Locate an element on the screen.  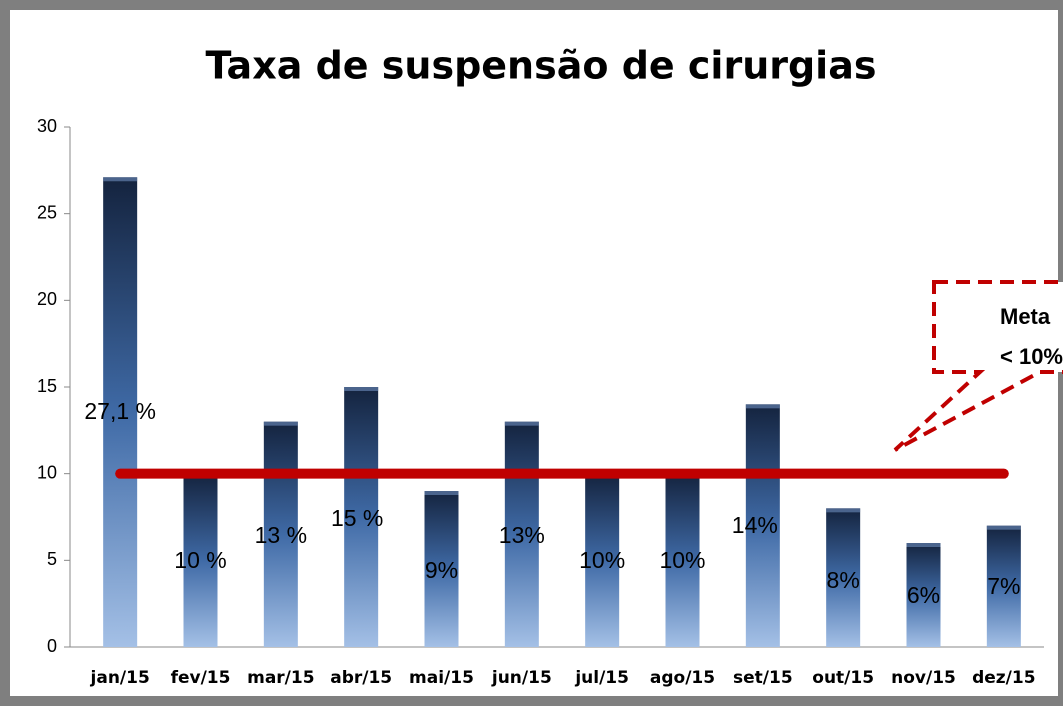
y-tick-label: 10 is located at coordinates (47, 472).